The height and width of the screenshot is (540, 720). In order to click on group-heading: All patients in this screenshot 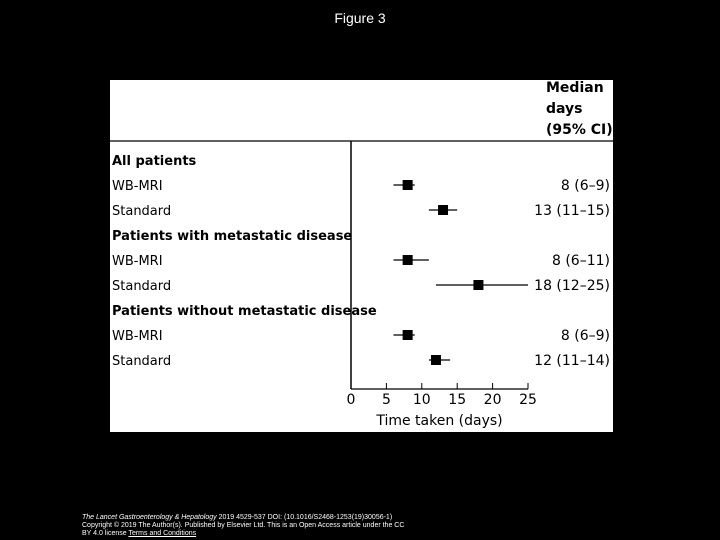, I will do `click(154, 161)`.